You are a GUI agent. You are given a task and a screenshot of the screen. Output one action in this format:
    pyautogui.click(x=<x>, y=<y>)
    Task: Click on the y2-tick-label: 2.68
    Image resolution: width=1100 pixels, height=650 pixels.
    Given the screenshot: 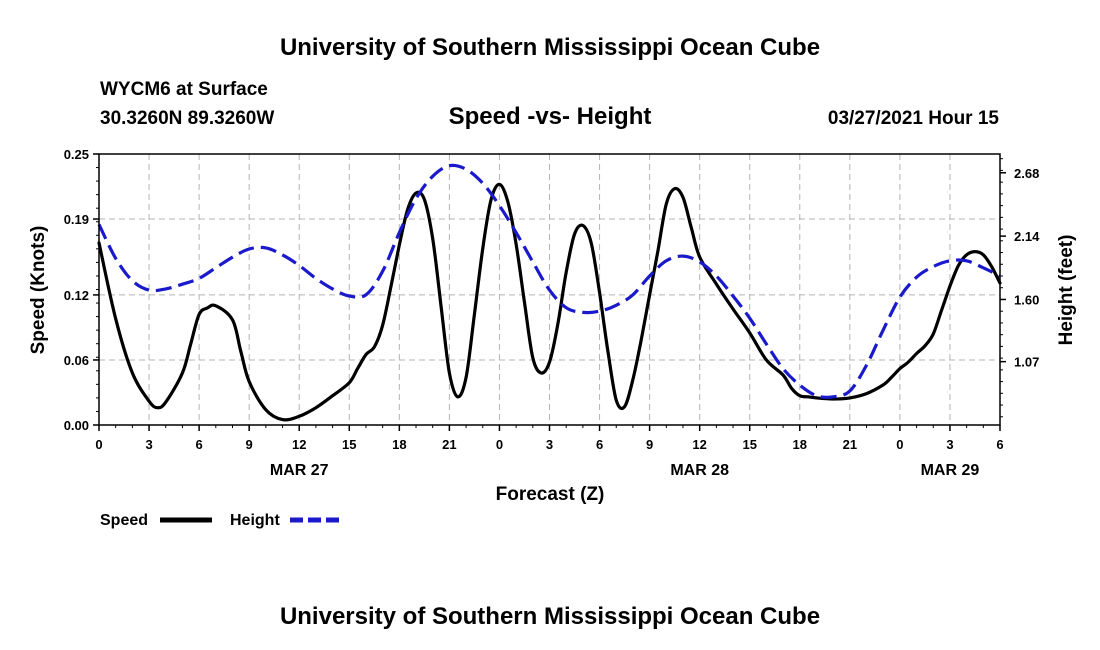 What is the action you would take?
    pyautogui.click(x=1026, y=173)
    